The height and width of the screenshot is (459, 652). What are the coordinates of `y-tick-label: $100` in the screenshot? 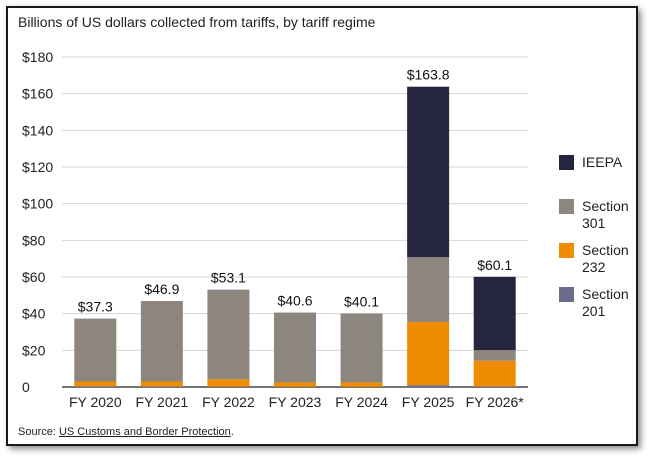 It's located at (37, 204).